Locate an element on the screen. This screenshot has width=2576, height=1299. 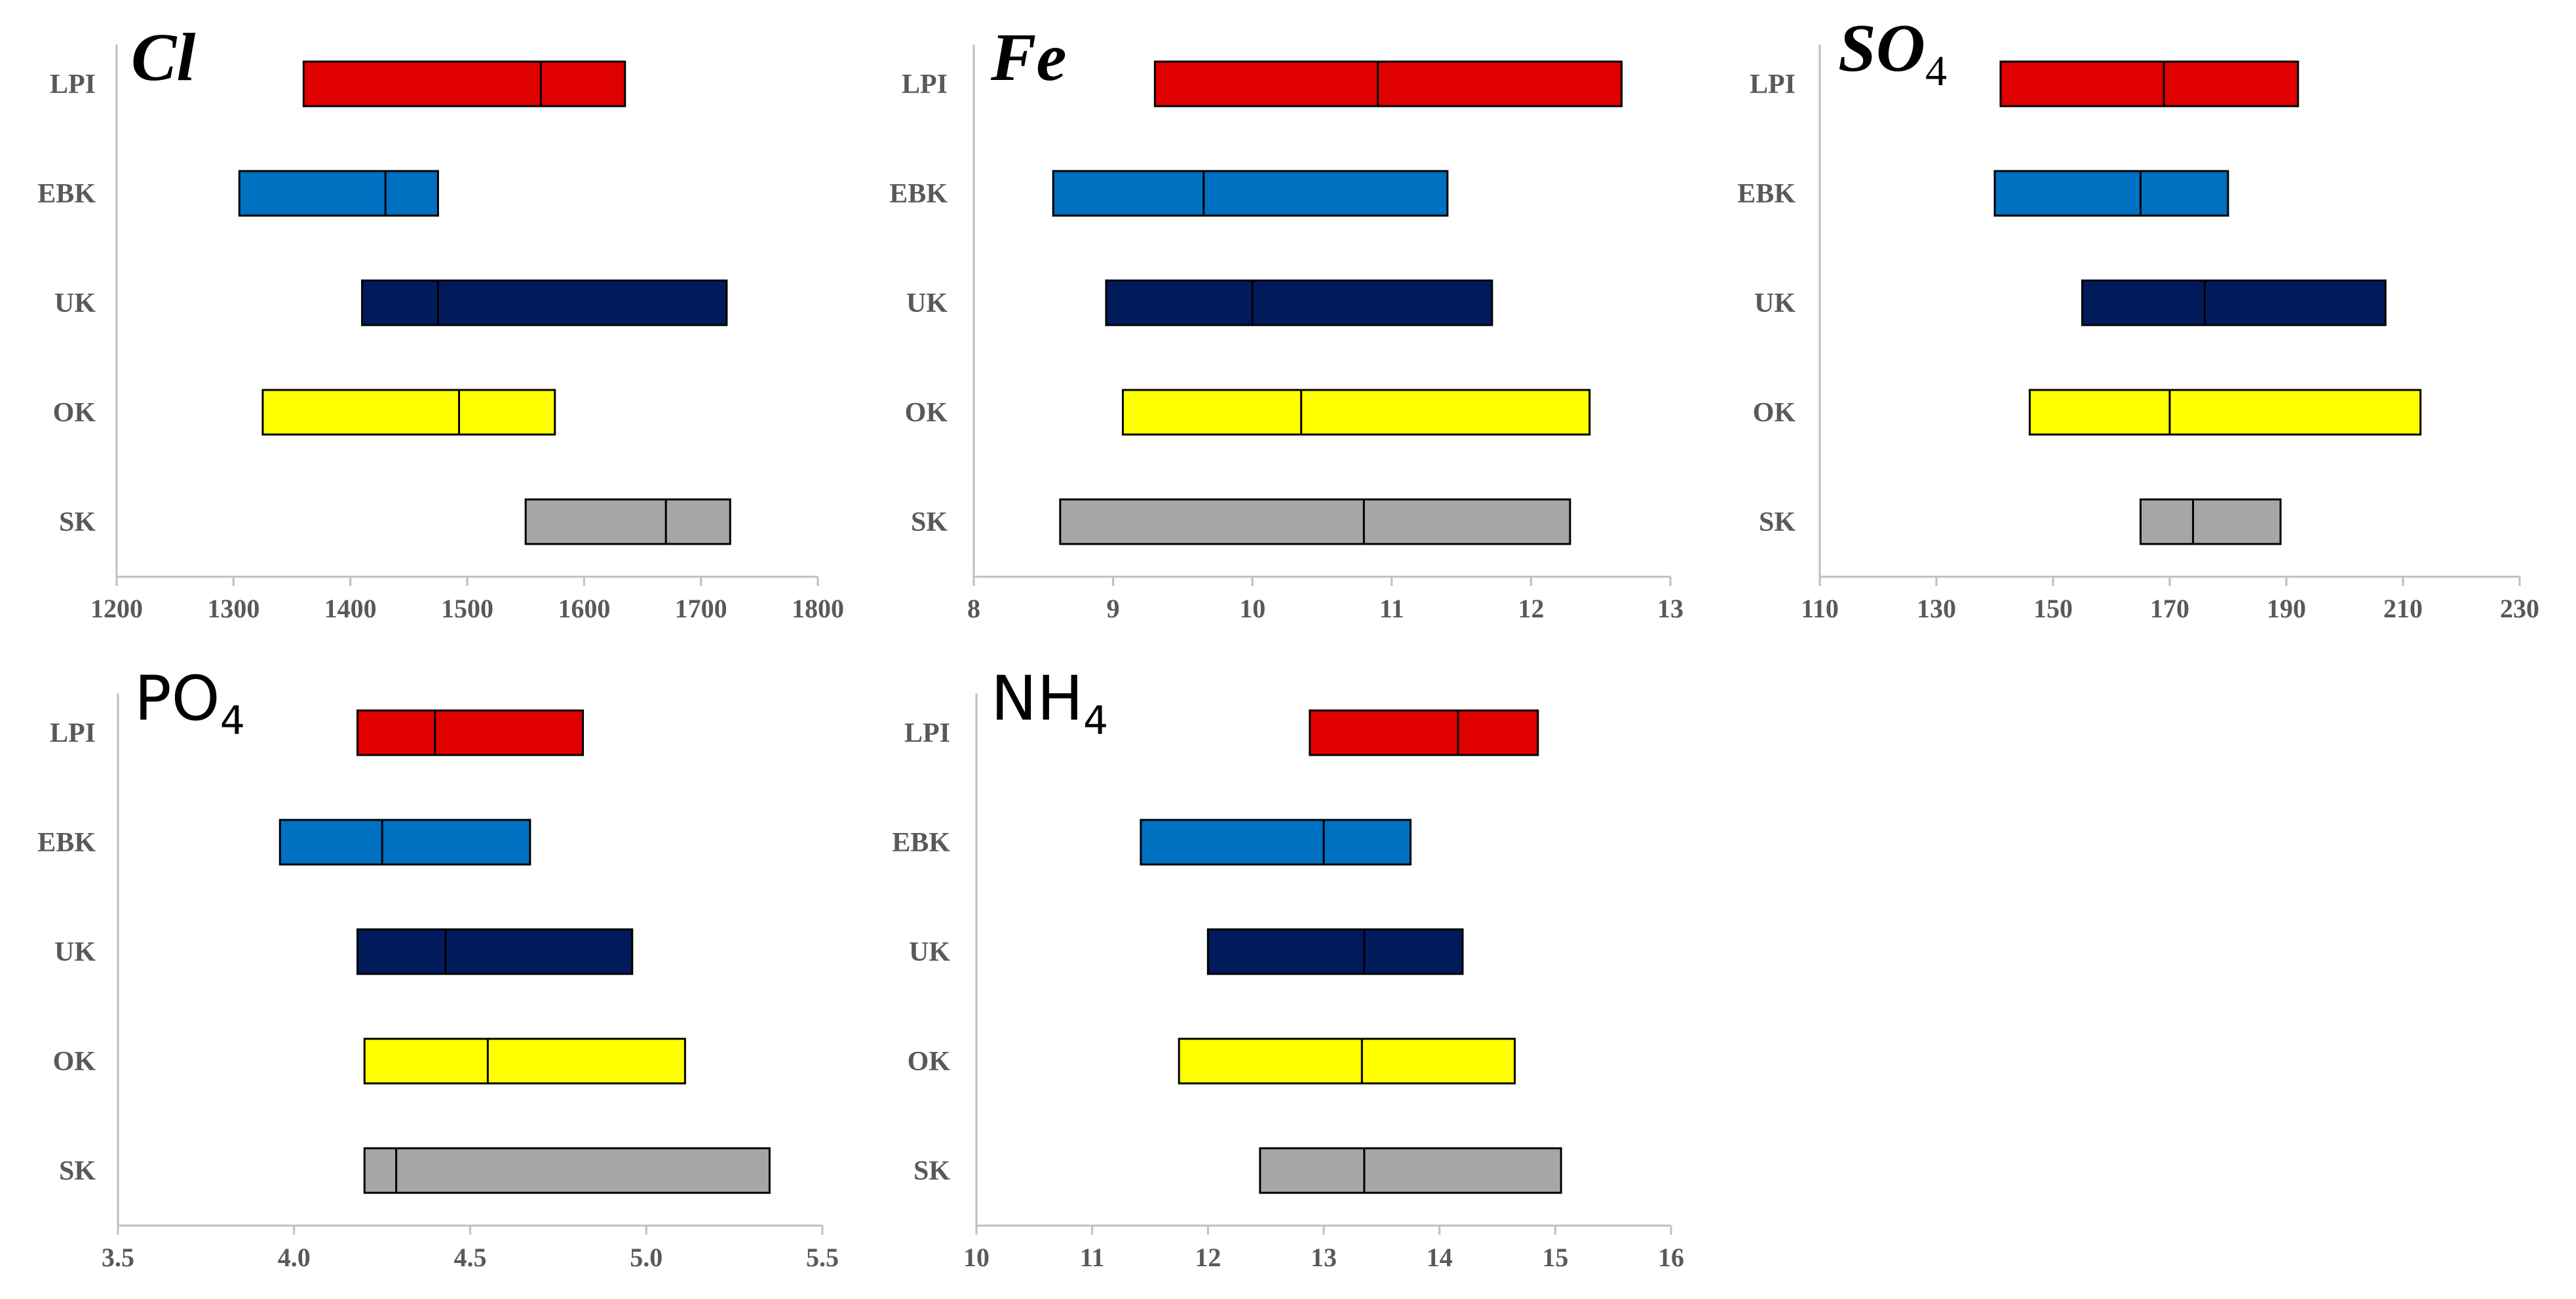
x-tick-label: 130 is located at coordinates (1936, 608).